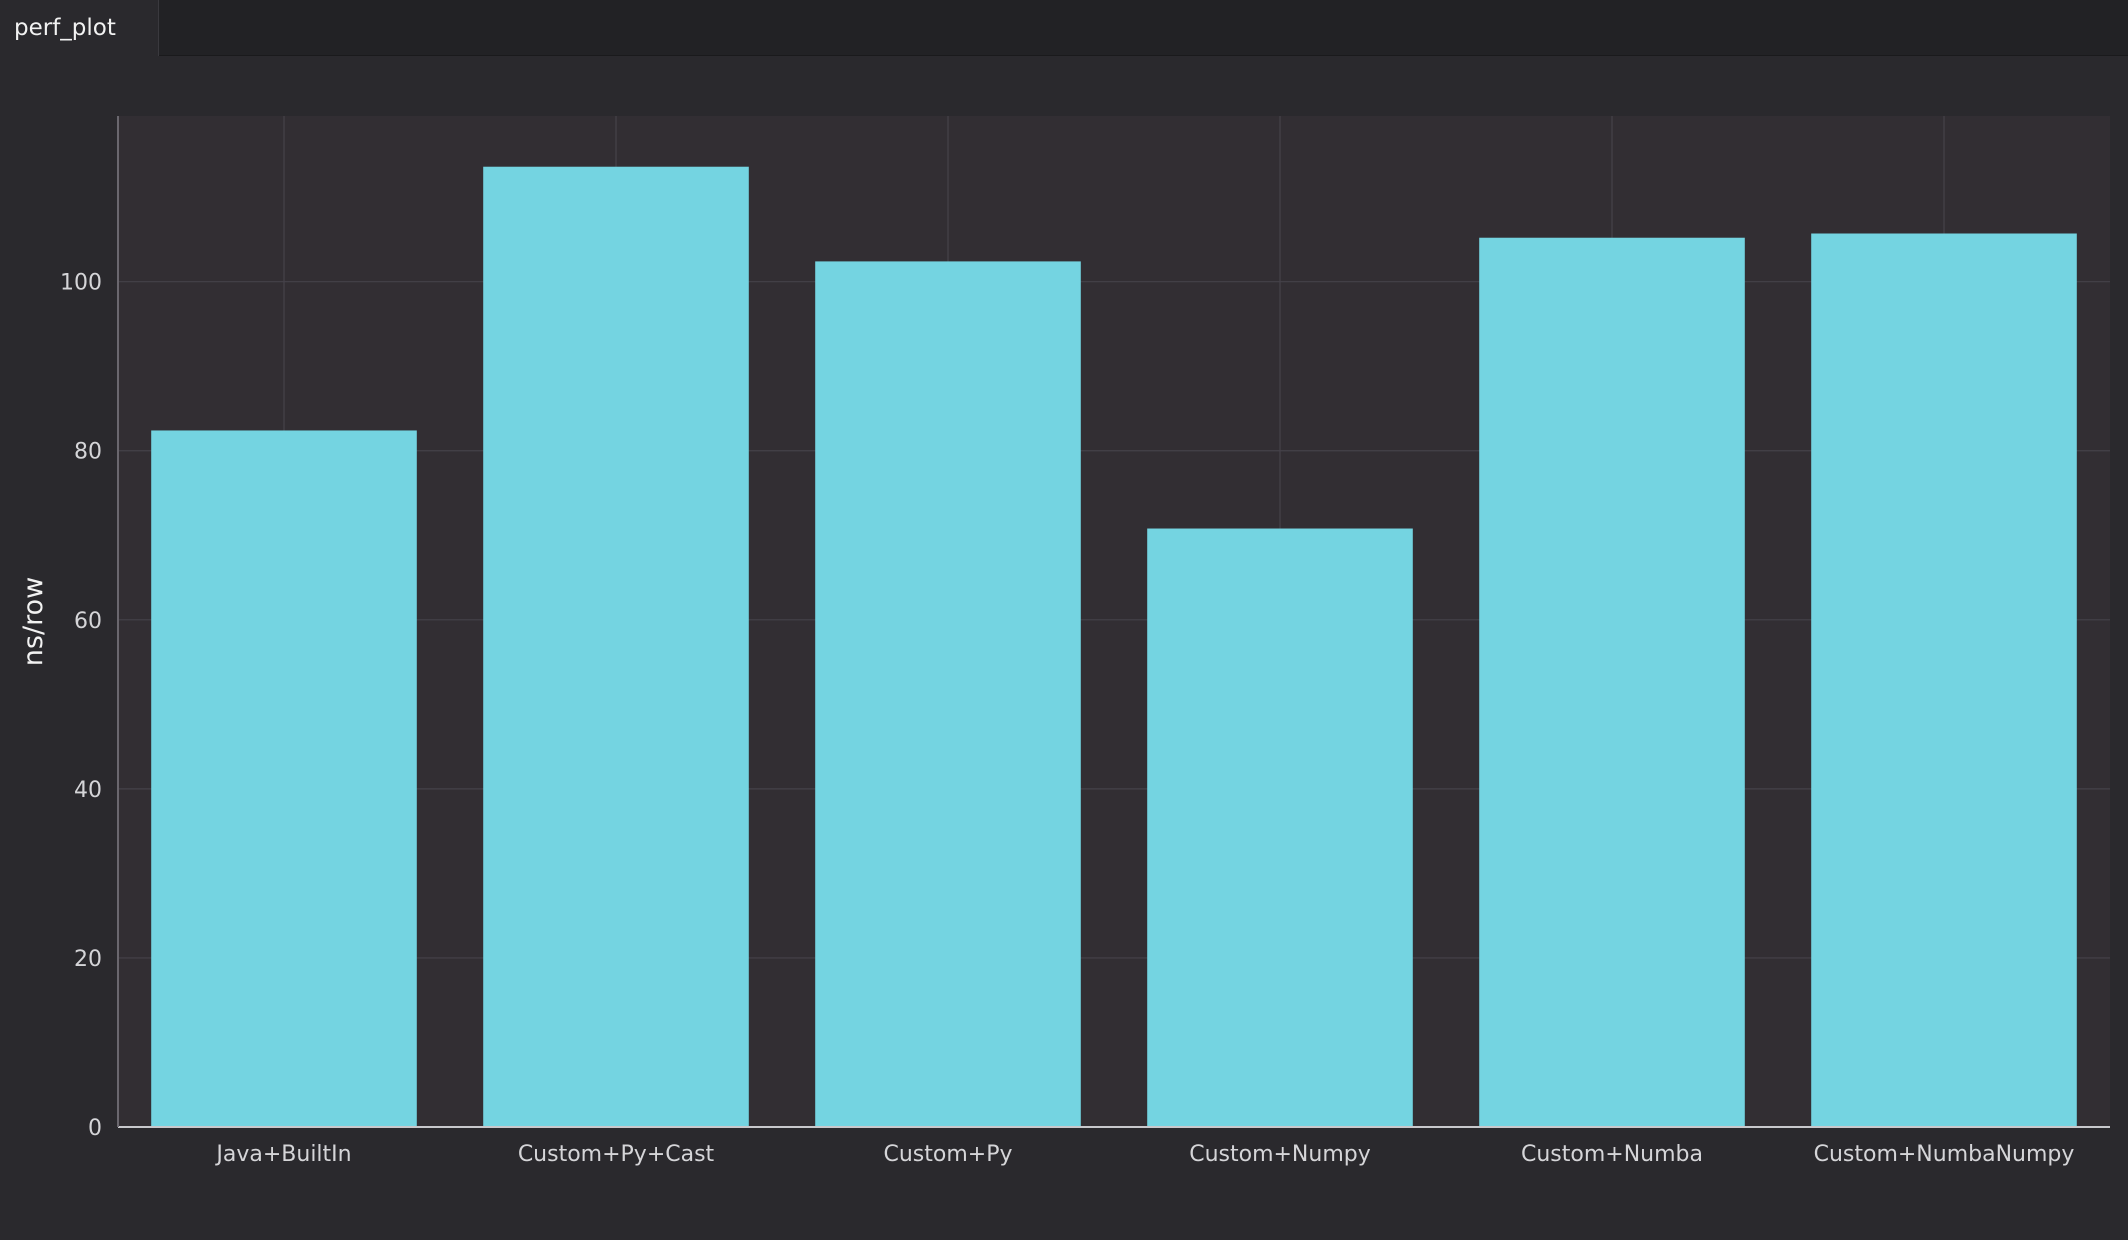 The width and height of the screenshot is (2128, 1240). Describe the element at coordinates (81, 283) in the screenshot. I see `y-tick-label: 100` at that location.